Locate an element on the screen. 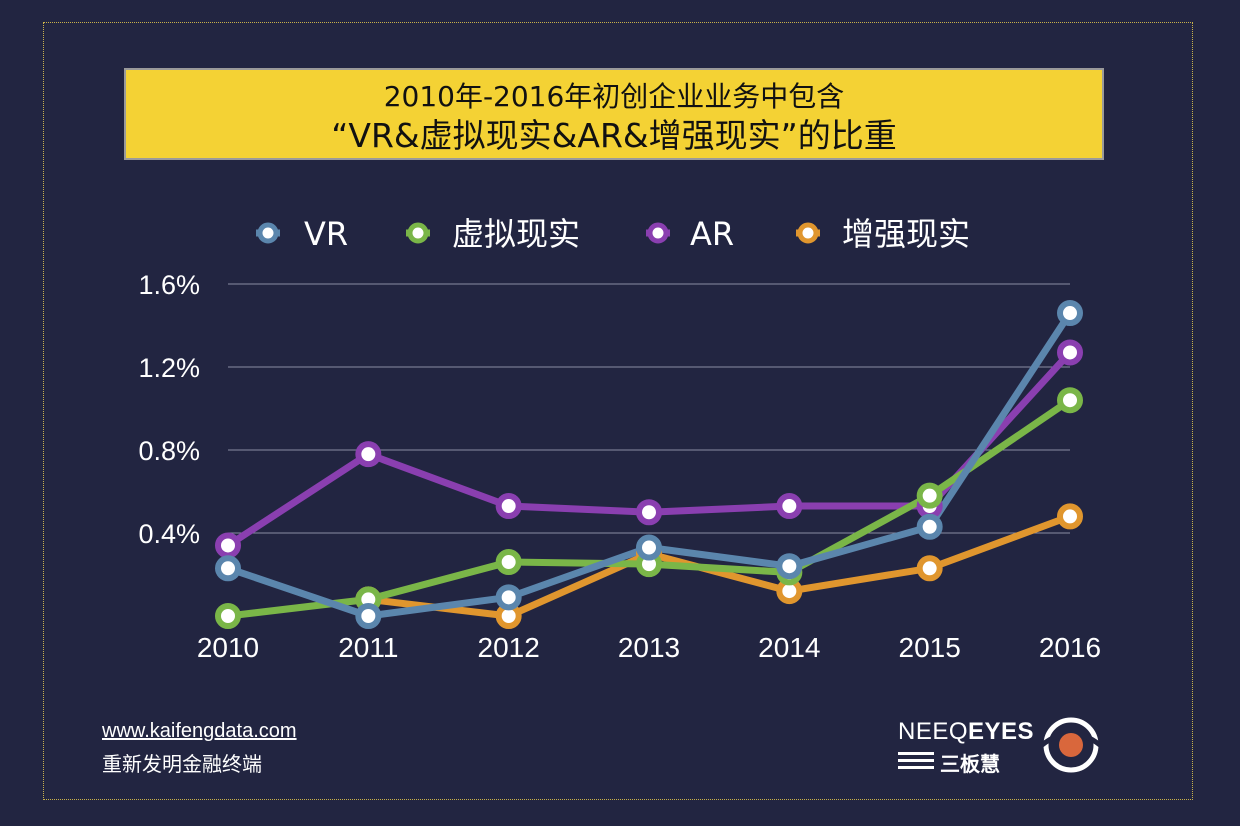 Image resolution: width=1240 pixels, height=826 pixels. eye-logo-icon is located at coordinates (1071, 745).